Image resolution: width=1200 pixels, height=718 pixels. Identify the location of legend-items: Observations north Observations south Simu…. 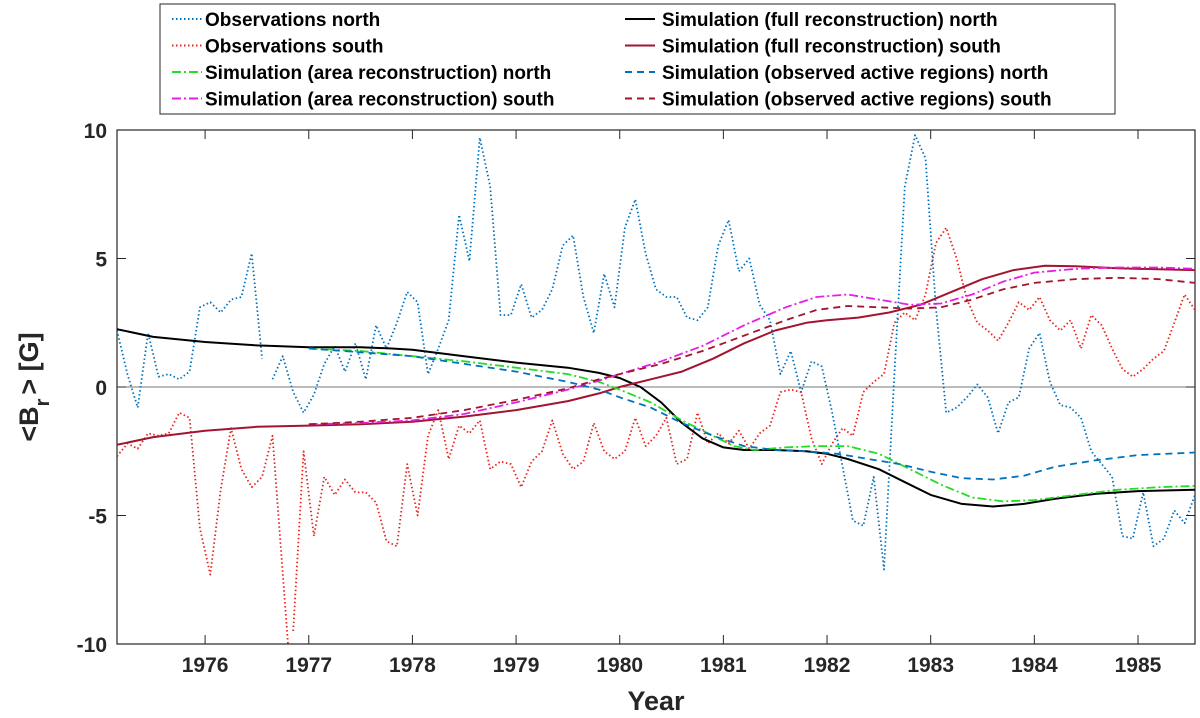
(612, 60).